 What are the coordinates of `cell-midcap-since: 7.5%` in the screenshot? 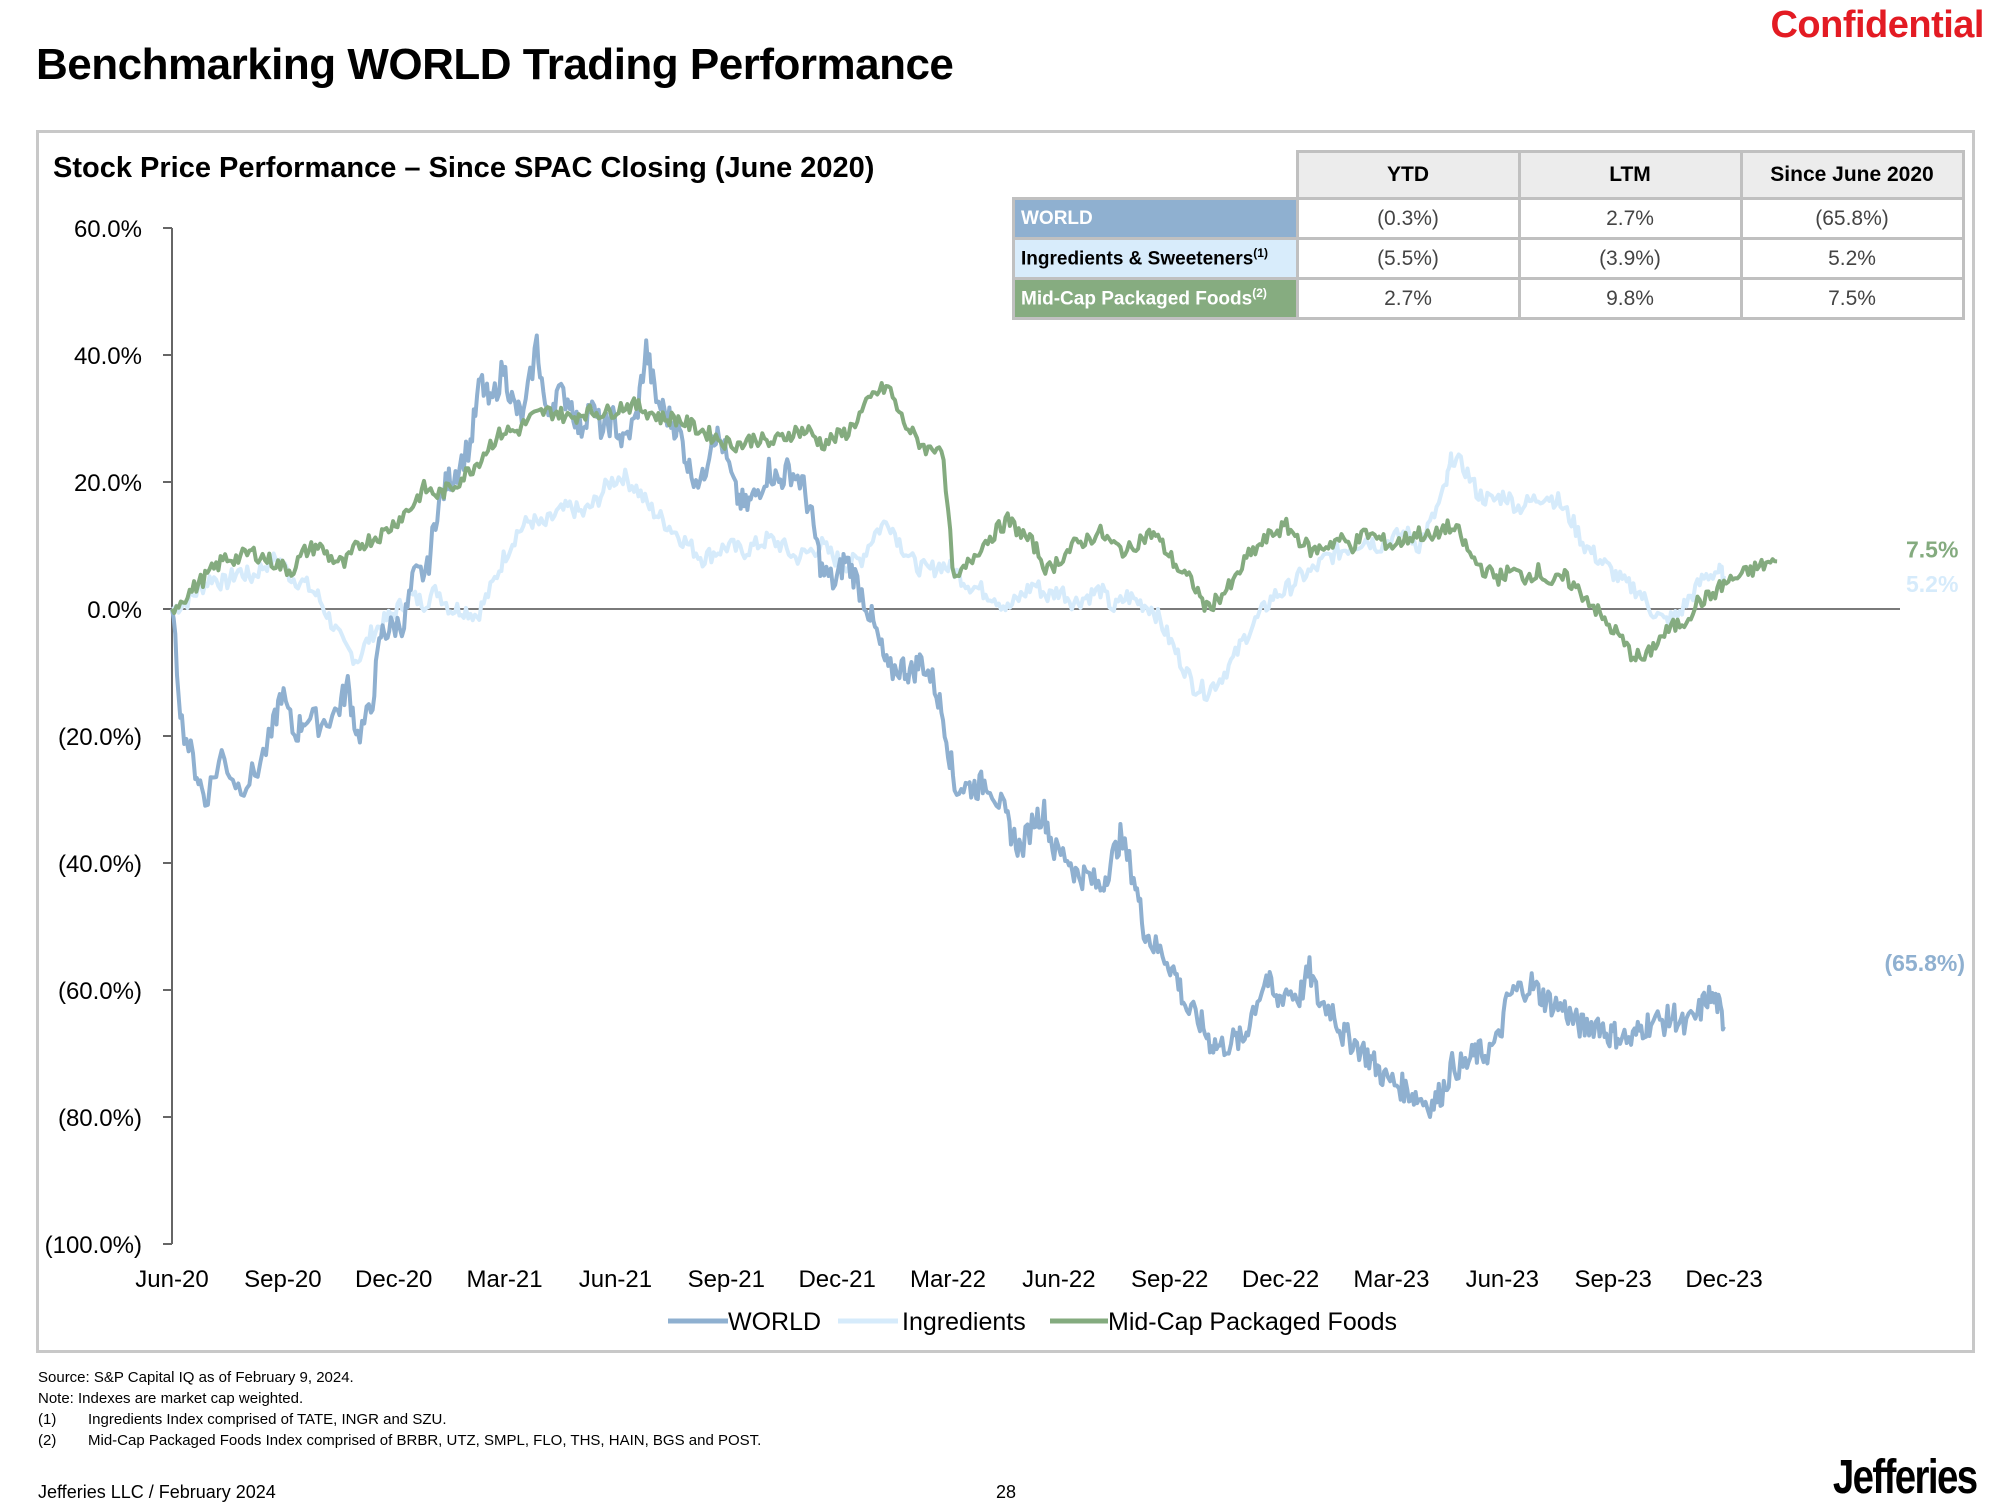 It's located at (1852, 298).